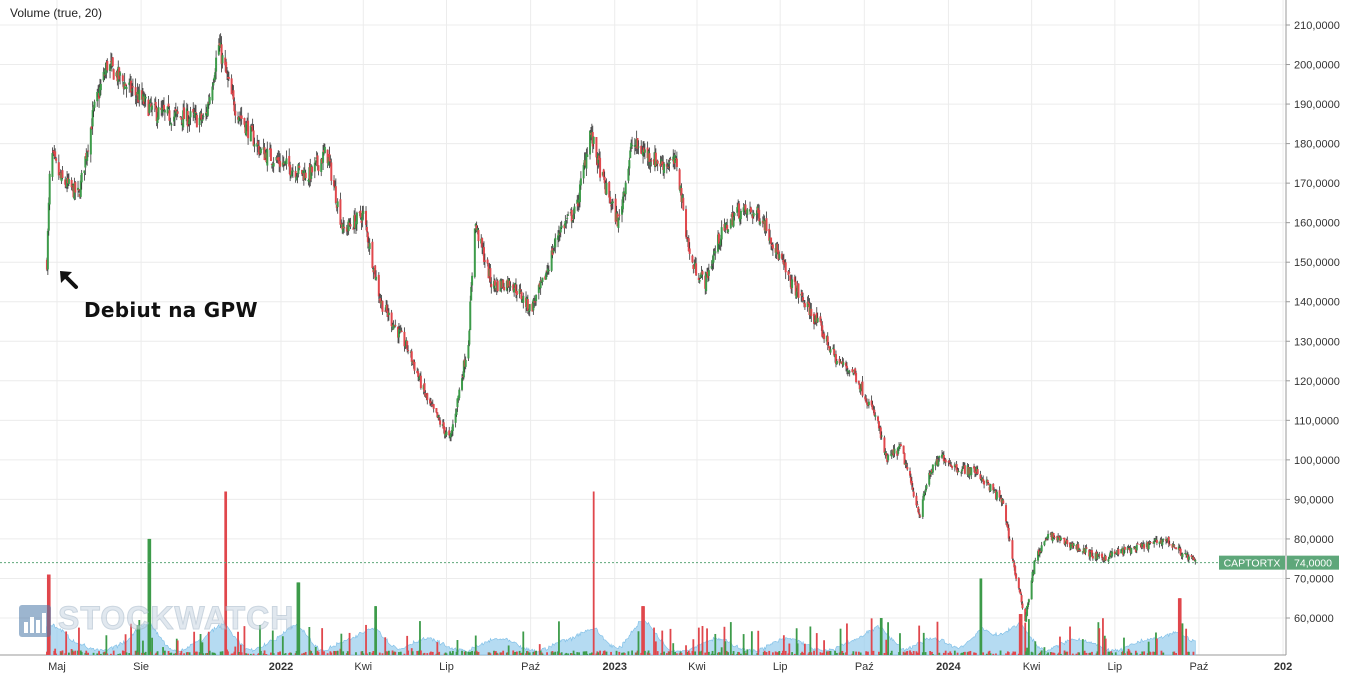 The width and height of the screenshot is (1346, 680). Describe the element at coordinates (1317, 263) in the screenshot. I see `y-tick-label: 150,0000` at that location.